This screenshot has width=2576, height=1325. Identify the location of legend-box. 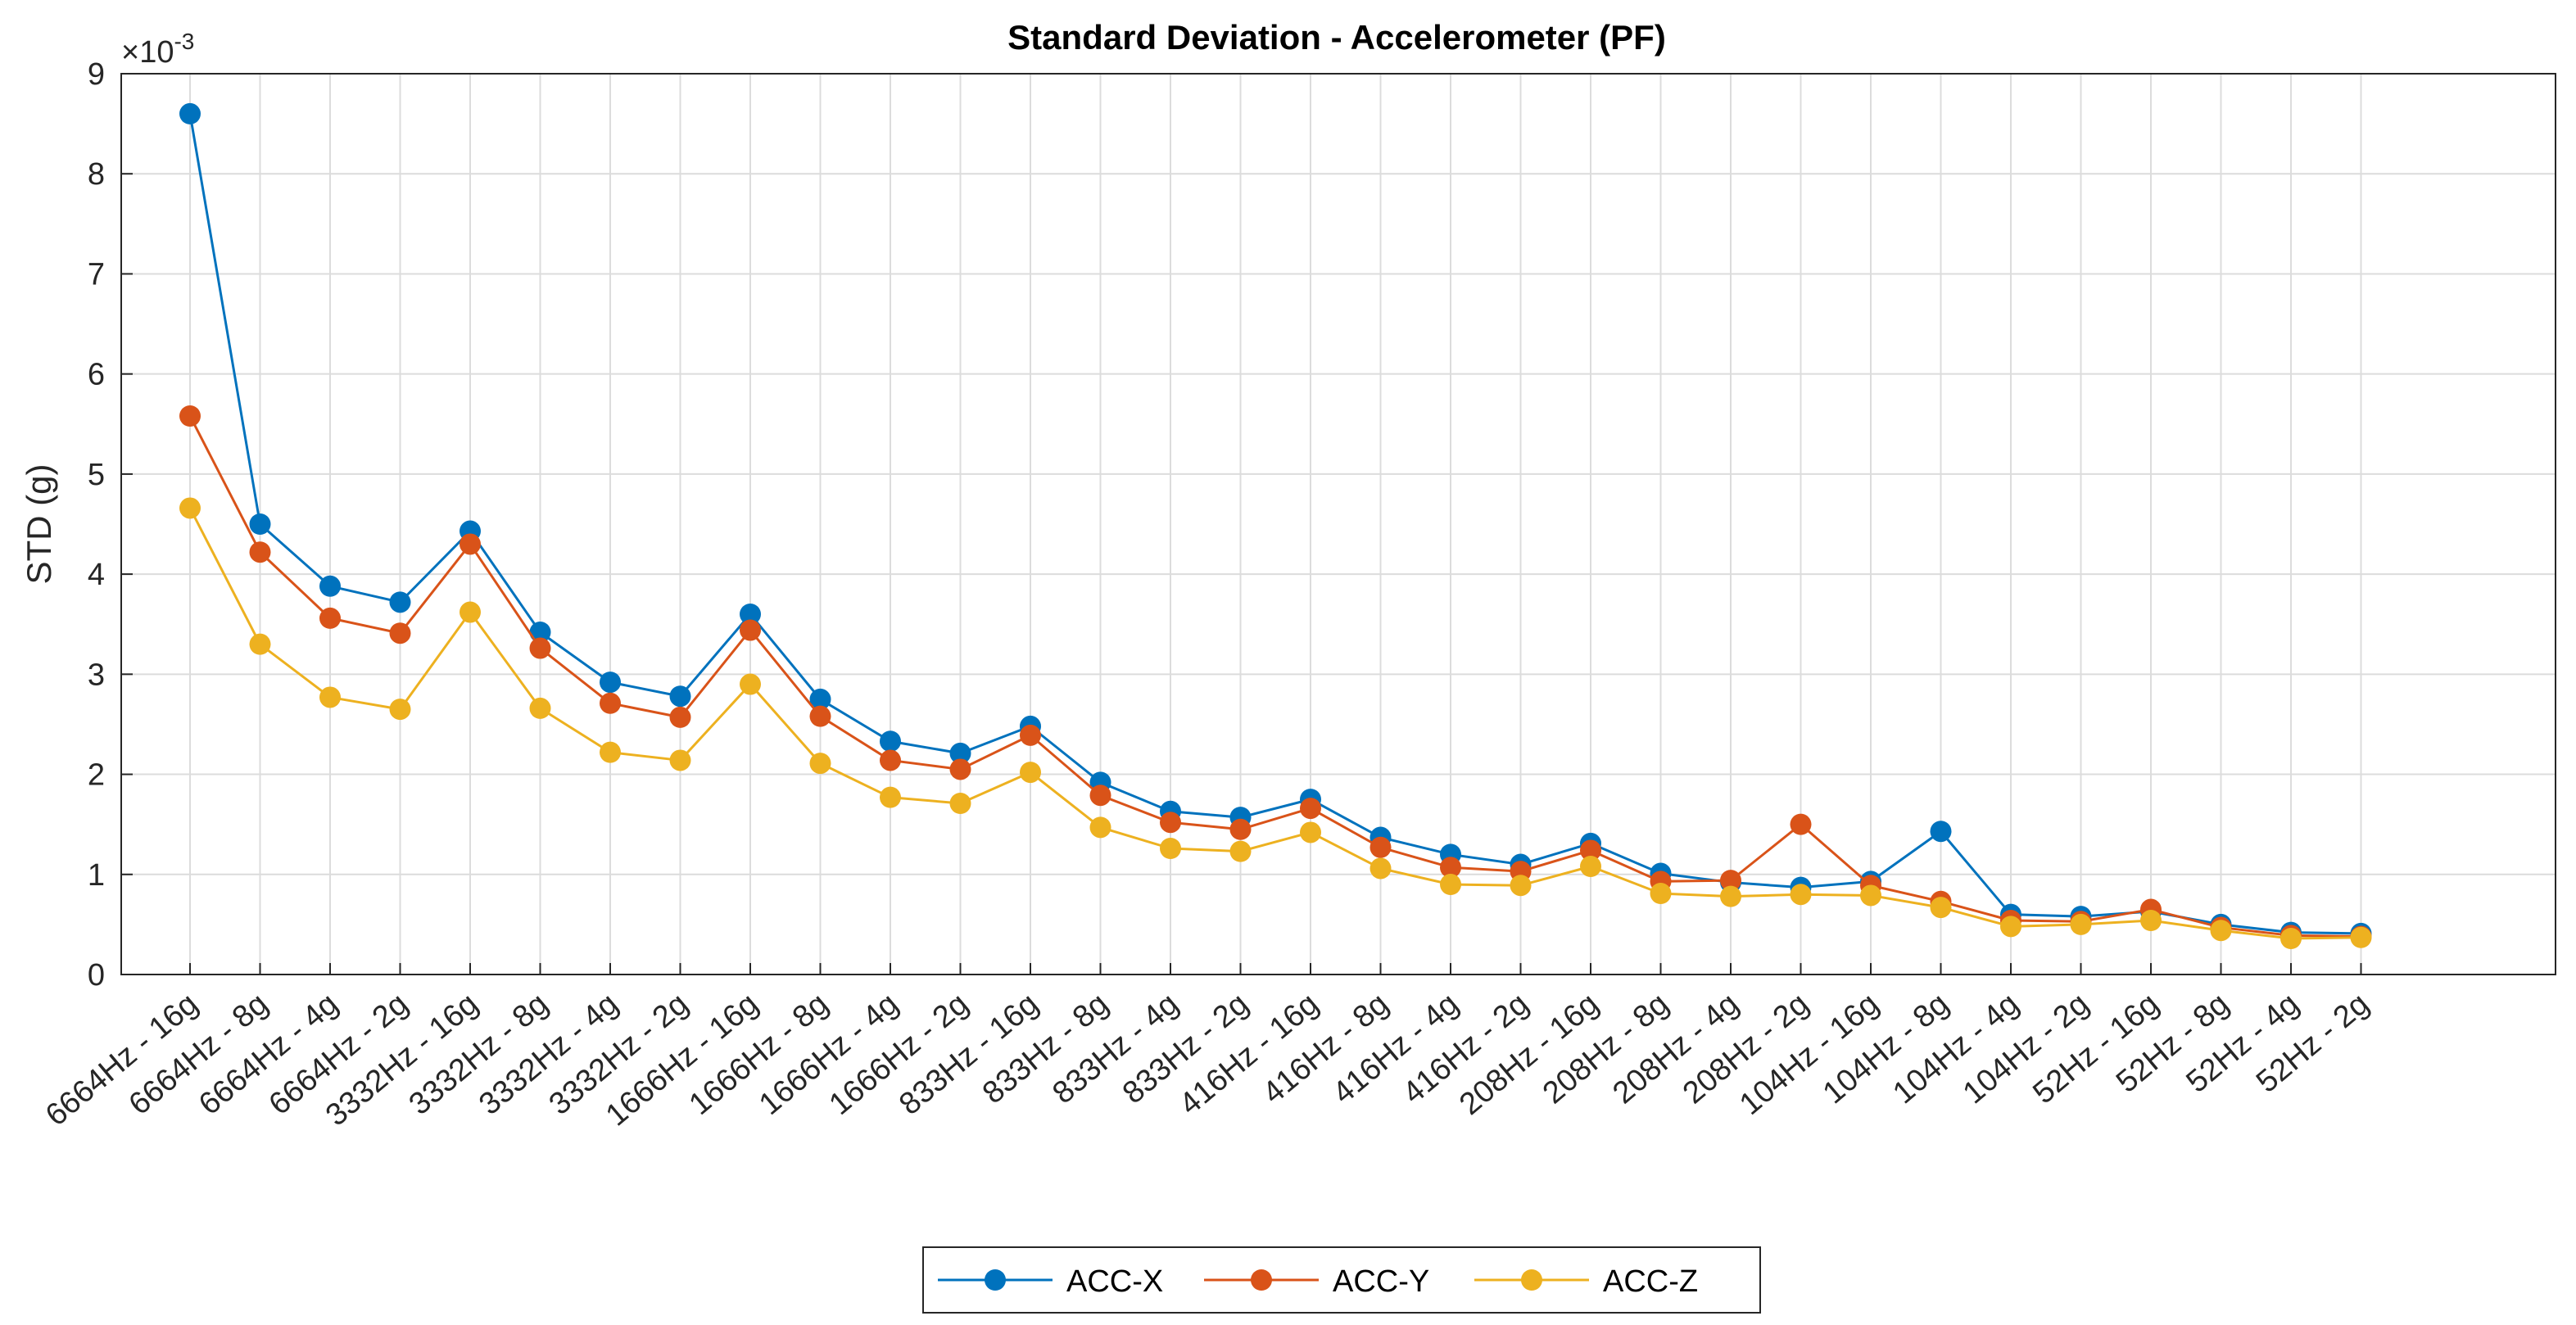
(1341, 1280).